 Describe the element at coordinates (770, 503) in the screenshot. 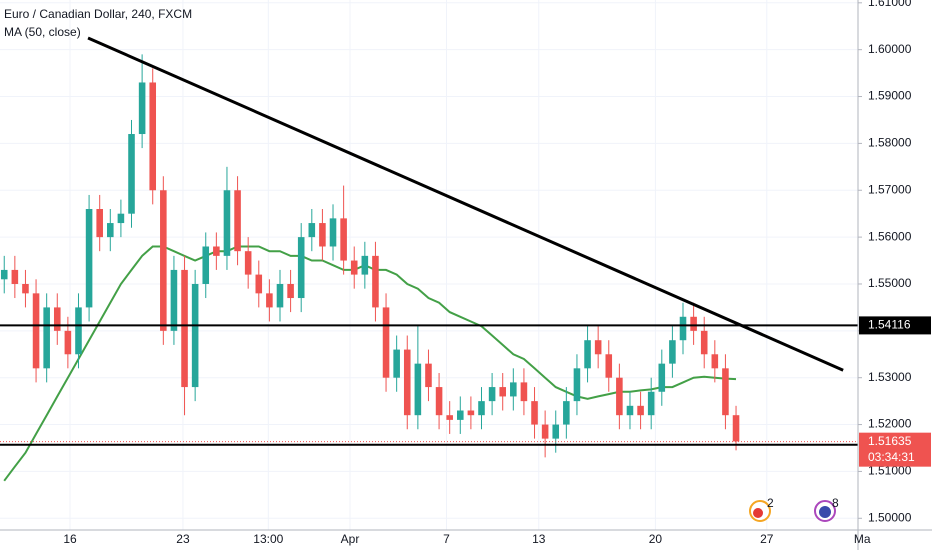

I see `event-count: 2` at that location.